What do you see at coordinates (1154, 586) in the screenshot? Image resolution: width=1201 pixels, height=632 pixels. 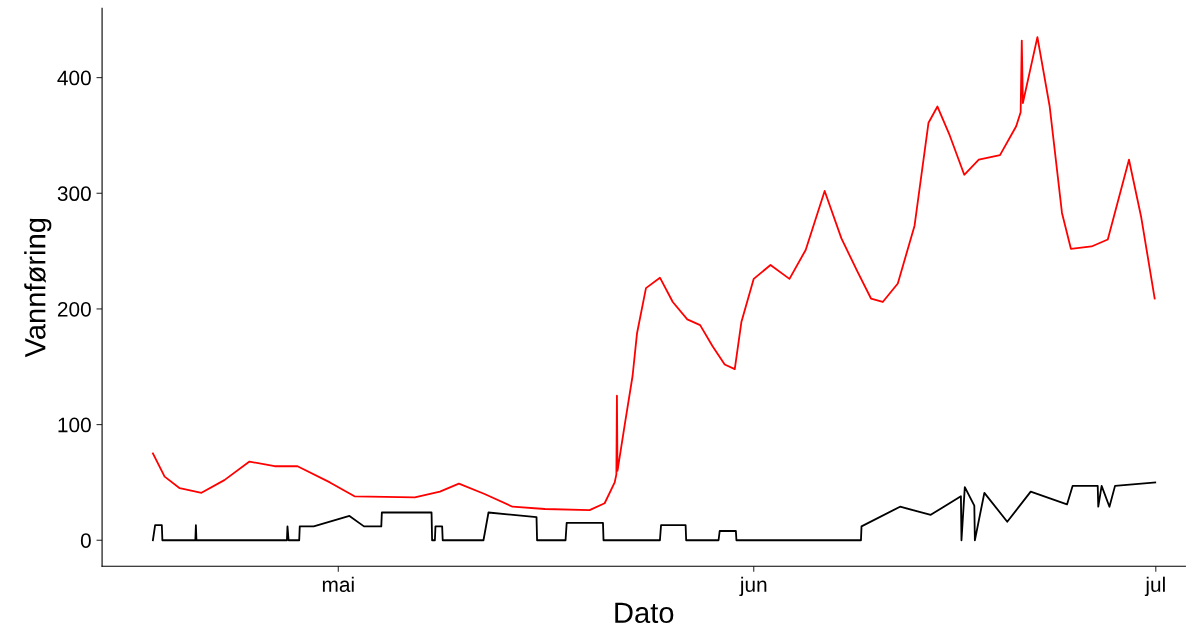 I see `x-tick-label: jul` at bounding box center [1154, 586].